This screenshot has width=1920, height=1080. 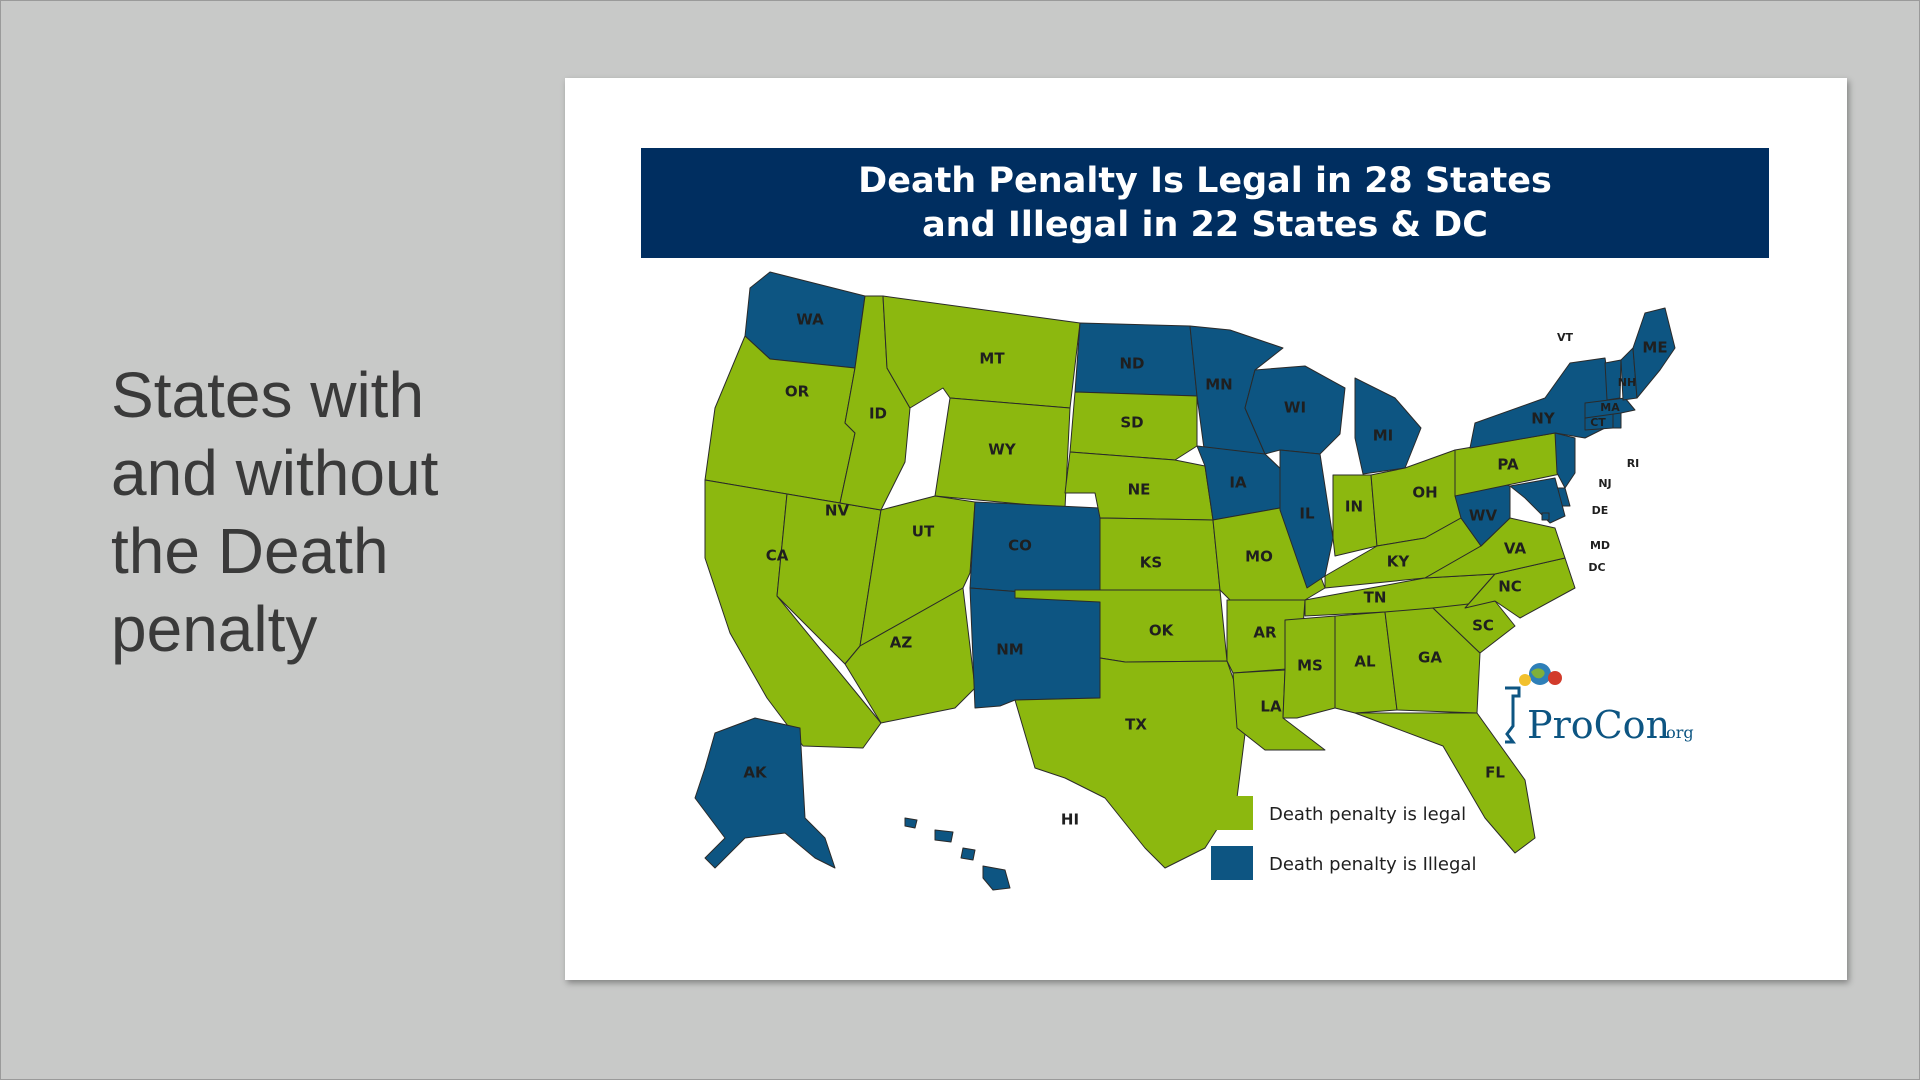 I want to click on state-label-fl: FL, so click(x=1495, y=773).